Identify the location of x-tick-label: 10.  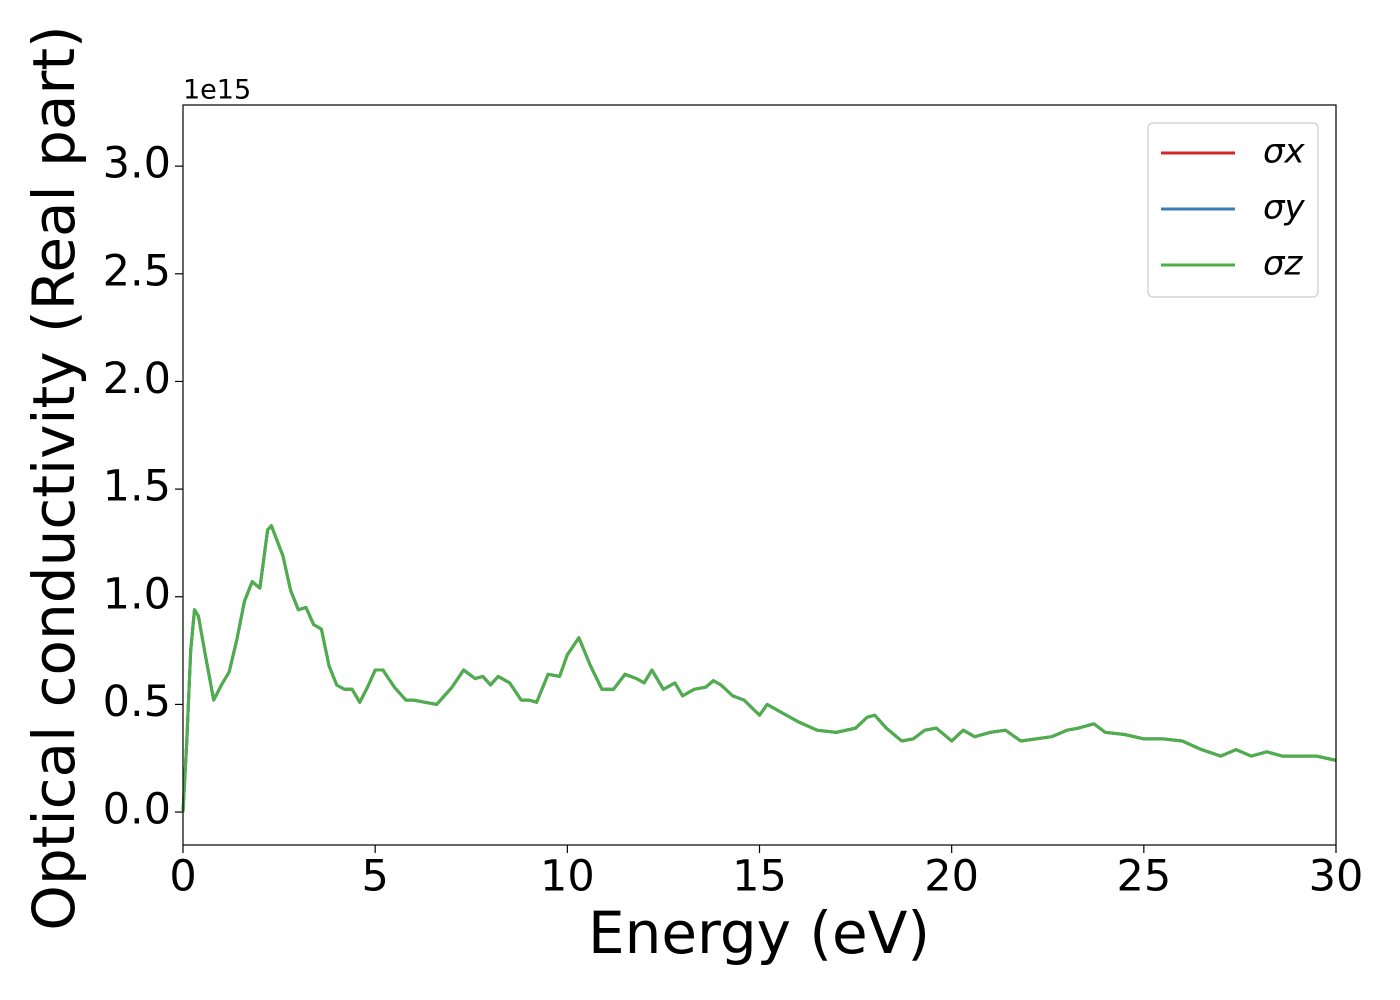
(567, 877).